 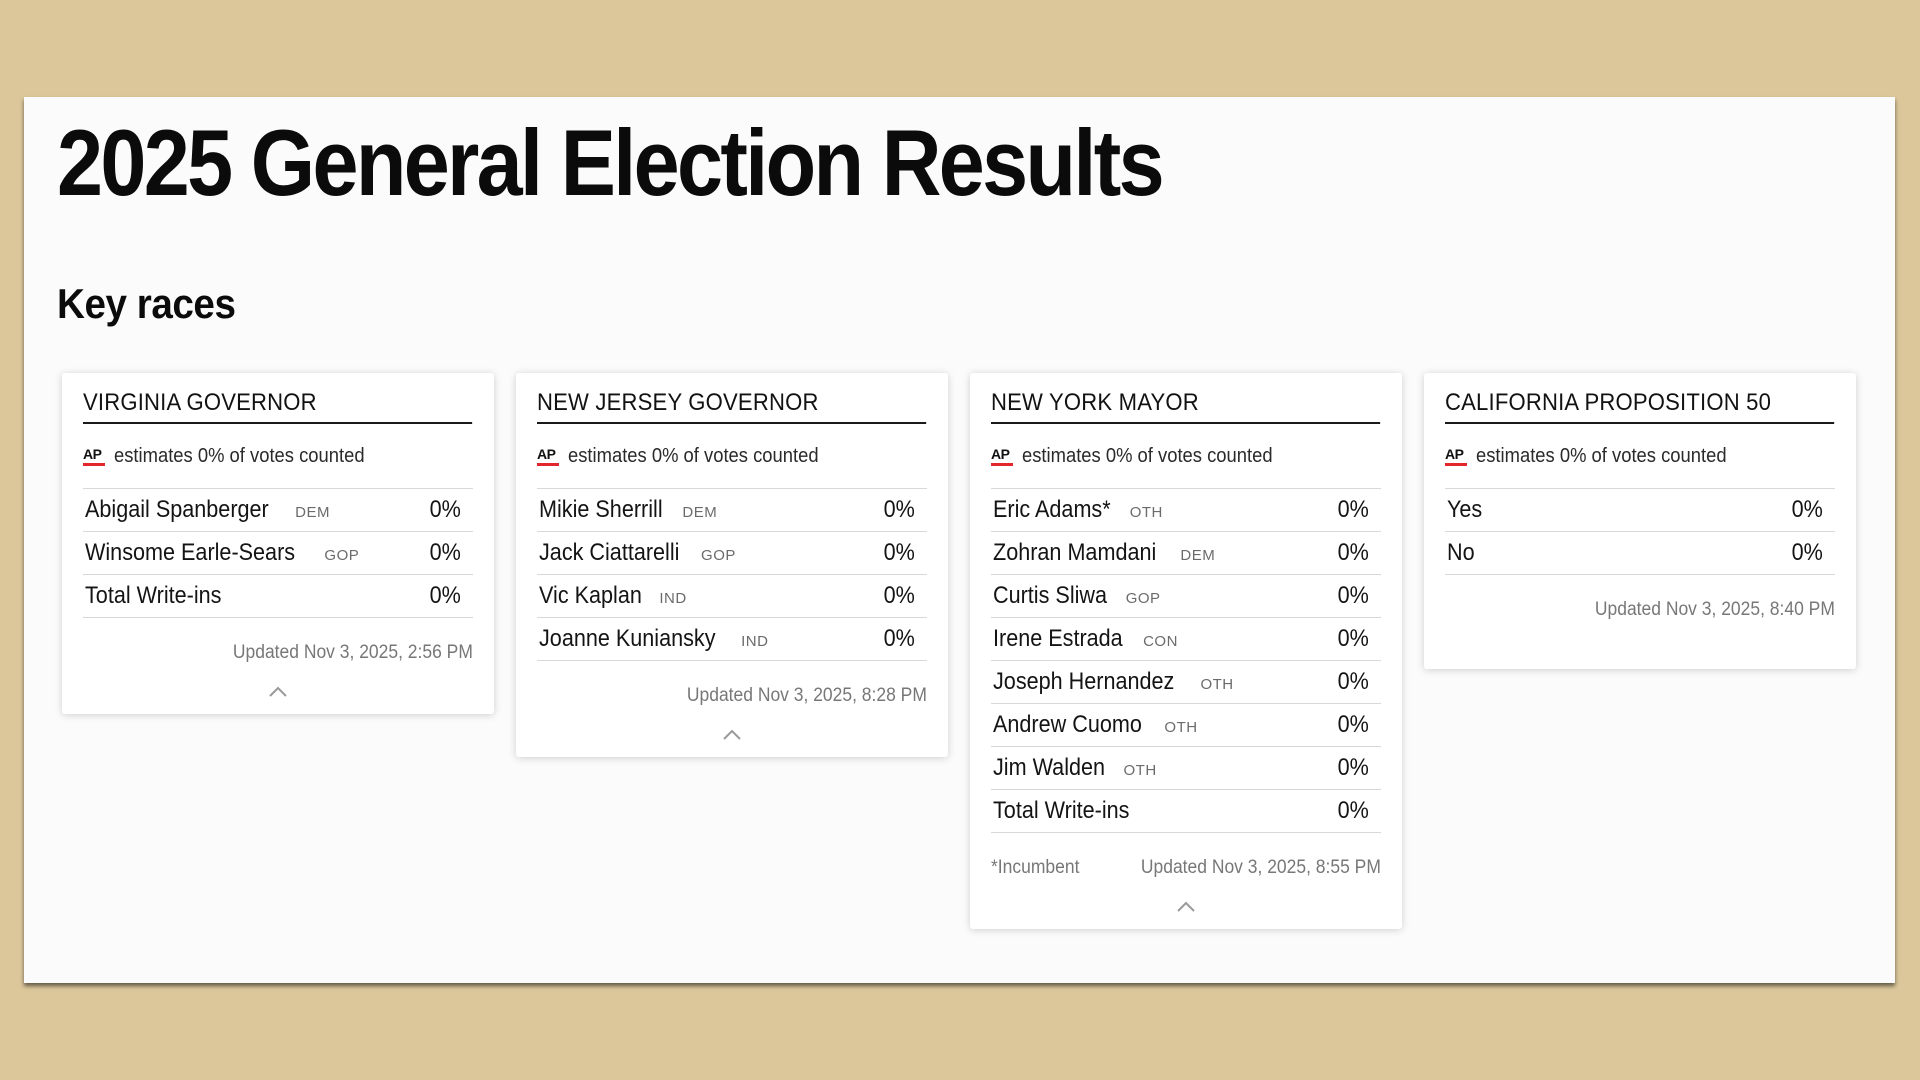 I want to click on updated-line: *Incumbent Updated Nov 3, 2025, 8:55 PM, so click(x=1186, y=868).